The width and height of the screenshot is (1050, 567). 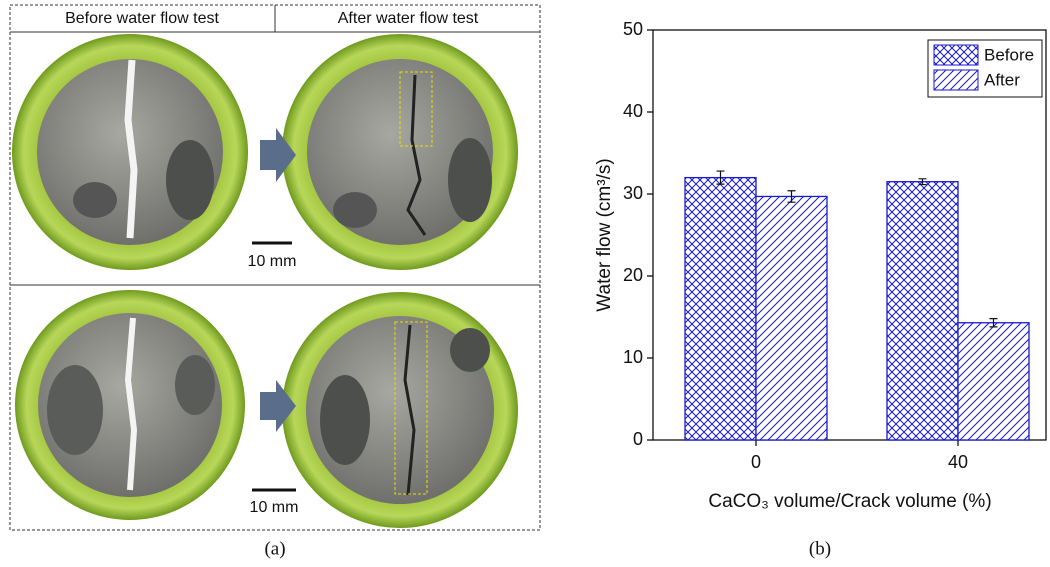 I want to click on y-axis-label: Water flow (cm³/s), so click(x=604, y=234).